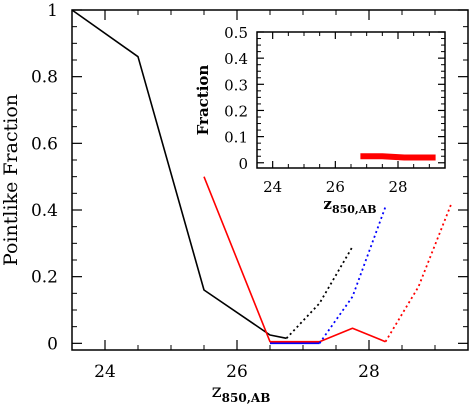 The width and height of the screenshot is (471, 404). Describe the element at coordinates (52, 344) in the screenshot. I see `main-ytick-label: 0` at that location.